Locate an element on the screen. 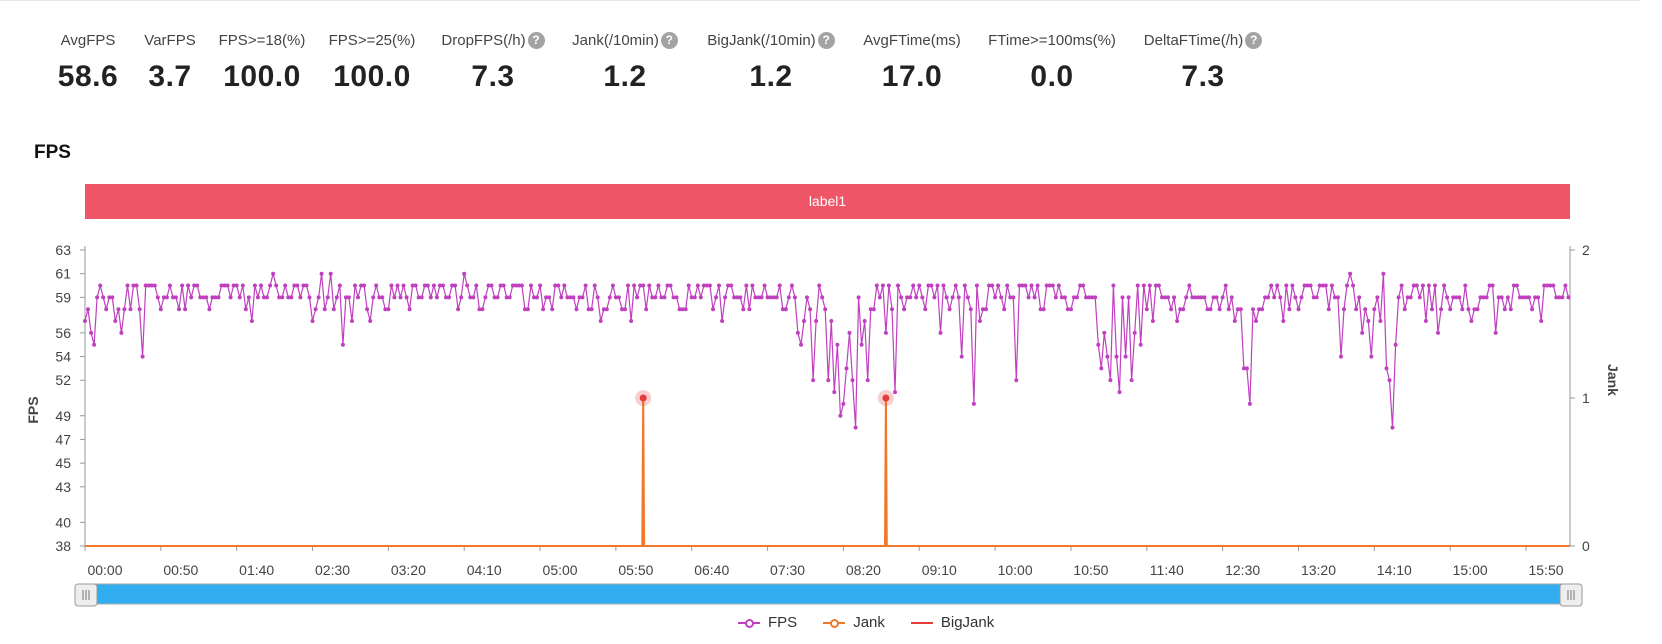 The width and height of the screenshot is (1662, 644). legend-item-bigjank: BigJank is located at coordinates (952, 622).